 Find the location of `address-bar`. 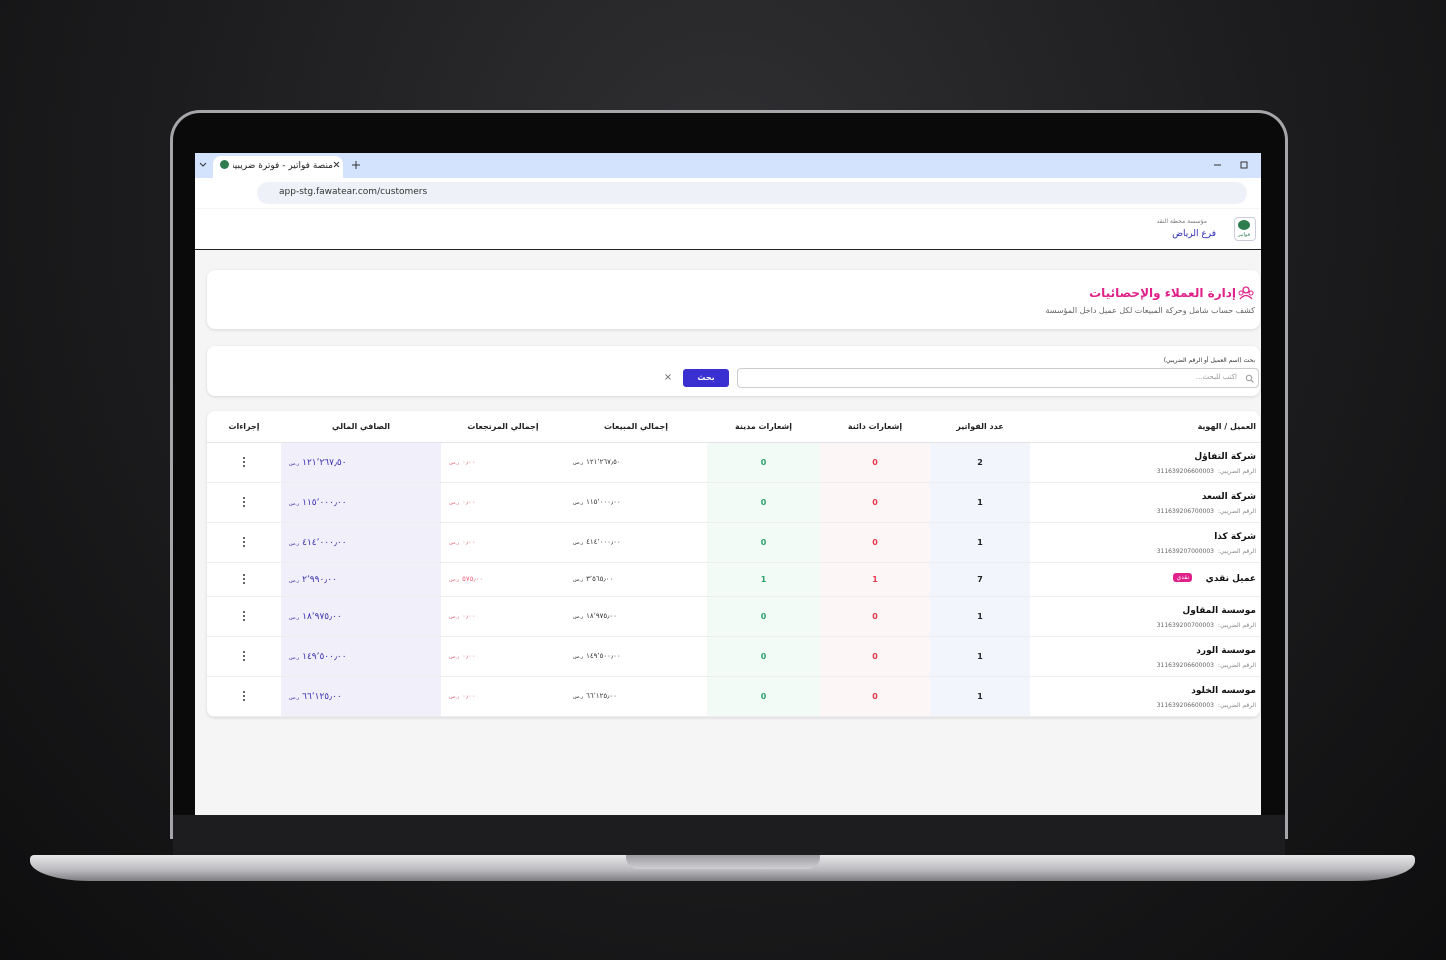

address-bar is located at coordinates (752, 193).